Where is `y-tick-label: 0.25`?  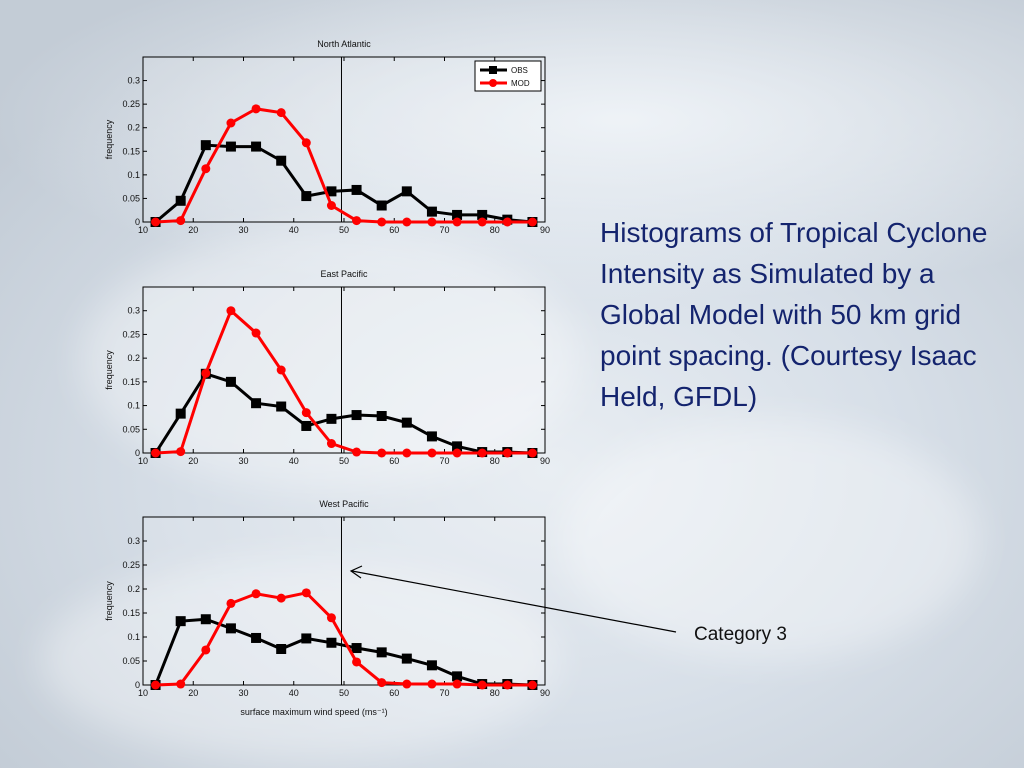 y-tick-label: 0.25 is located at coordinates (131, 565).